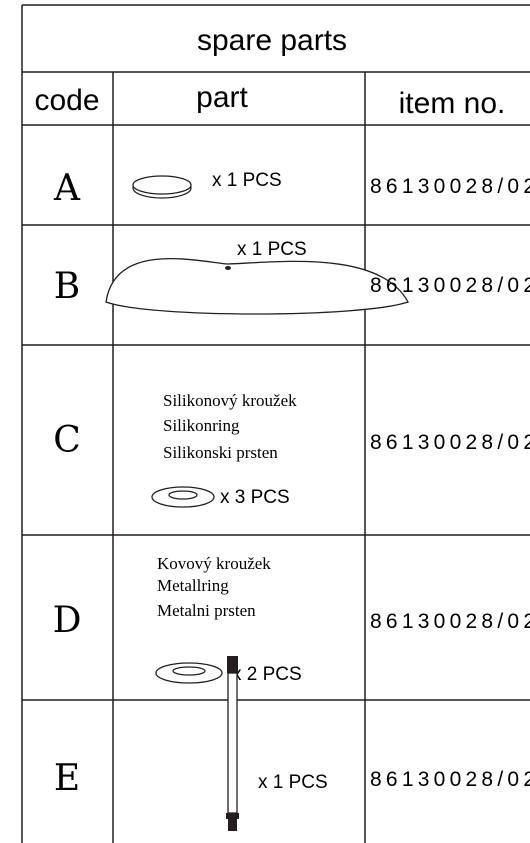 The image size is (530, 843). What do you see at coordinates (67, 440) in the screenshot?
I see `code: C` at bounding box center [67, 440].